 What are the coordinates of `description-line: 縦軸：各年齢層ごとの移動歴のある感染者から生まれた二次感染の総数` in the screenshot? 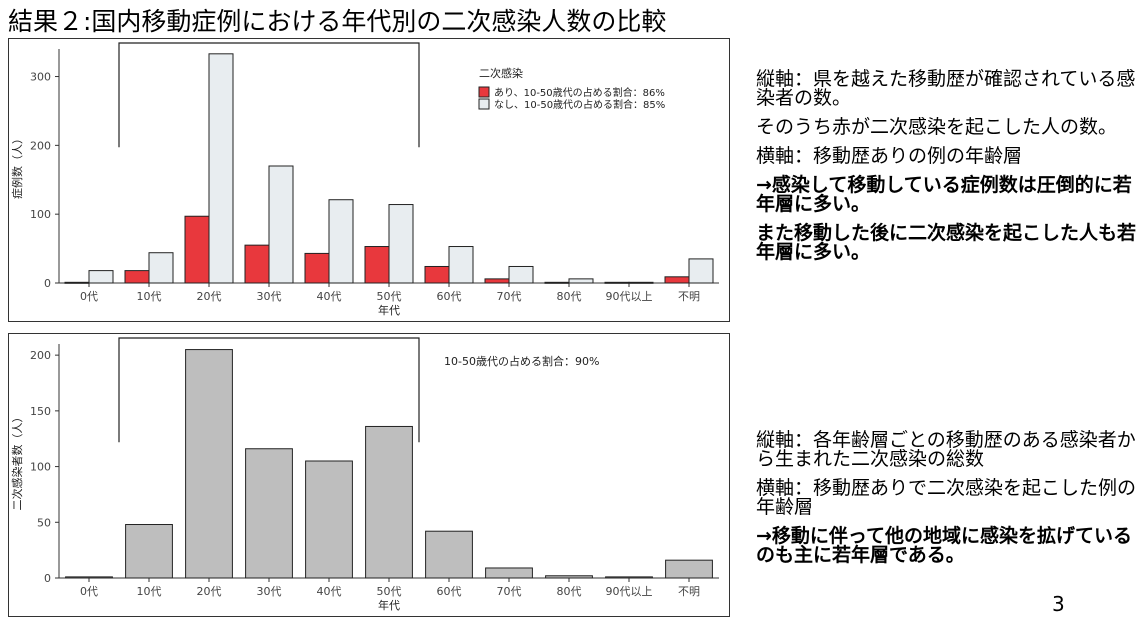 It's located at (946, 449).